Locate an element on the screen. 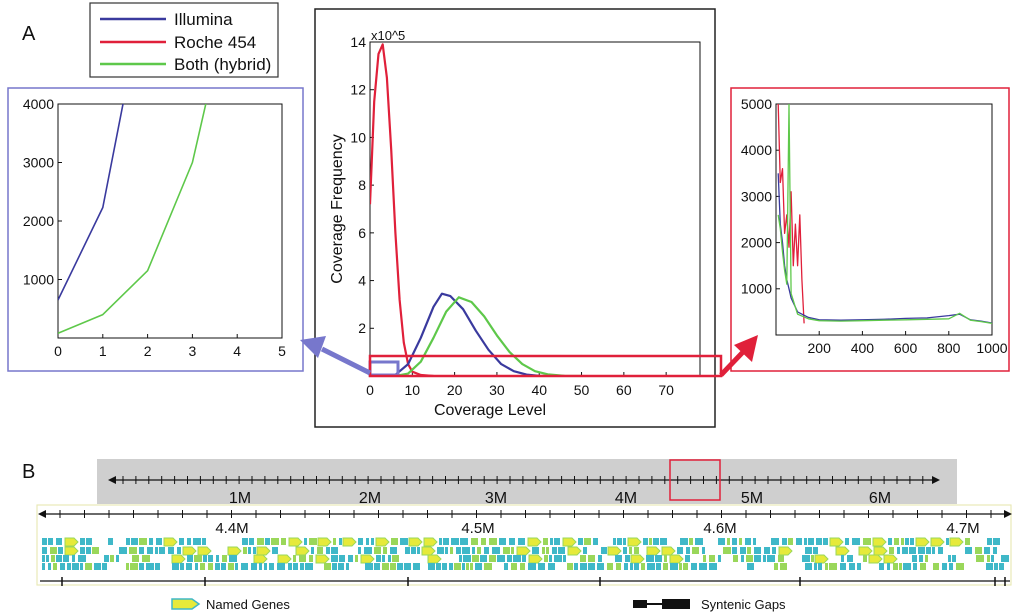 This screenshot has width=1015, height=613. x-tick-label: 800 is located at coordinates (949, 348).